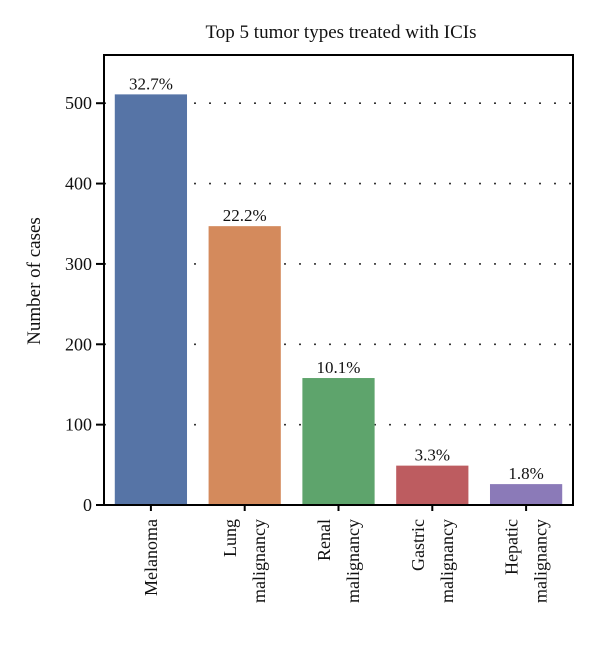 The image size is (600, 650). I want to click on y-tick-label: 100, so click(78, 425).